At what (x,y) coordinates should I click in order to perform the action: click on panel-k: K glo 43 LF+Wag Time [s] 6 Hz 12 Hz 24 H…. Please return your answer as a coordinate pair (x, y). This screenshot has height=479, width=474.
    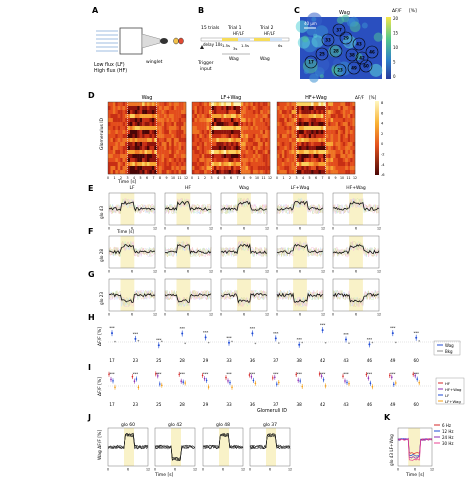
    Looking at the image, I should click on (418, 445).